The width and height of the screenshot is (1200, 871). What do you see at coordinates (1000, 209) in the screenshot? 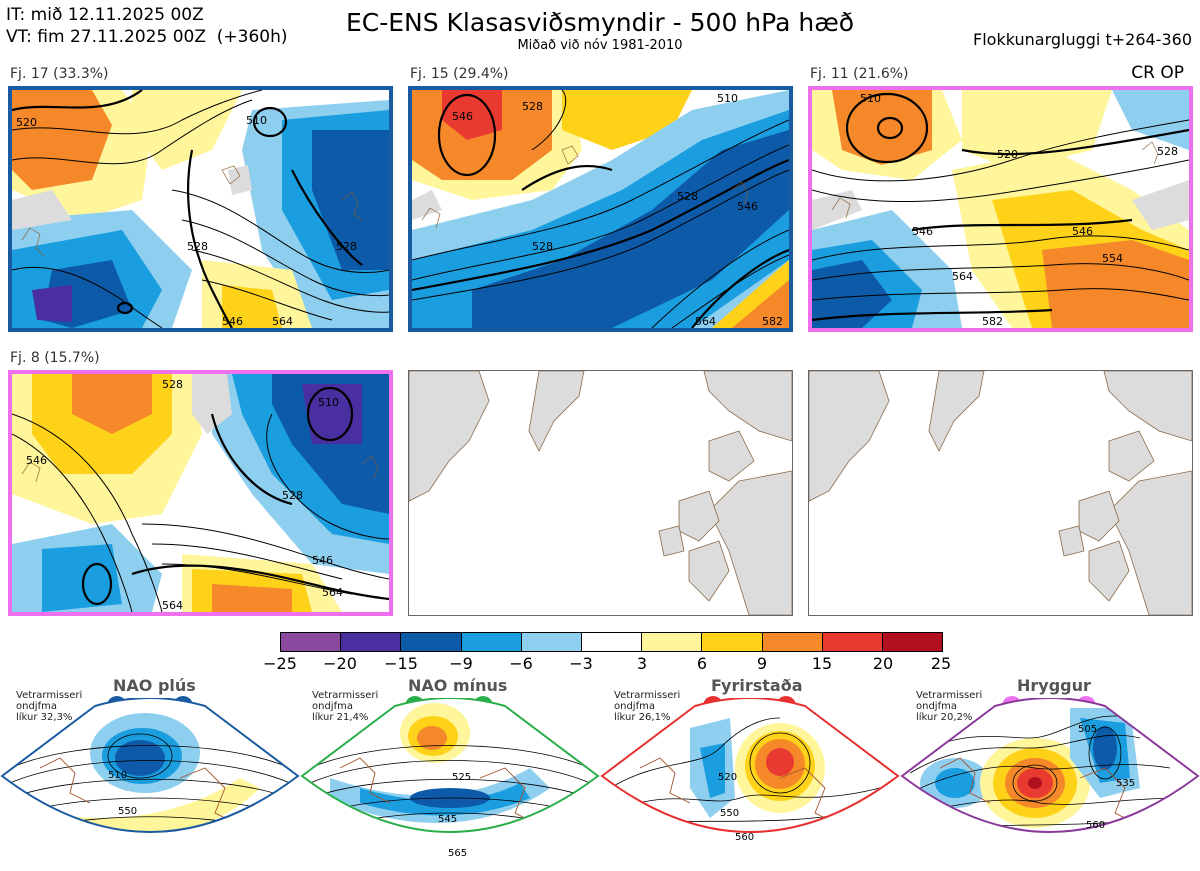
I see `cluster-map-3: 510 520 528 546 546 554 564 582` at bounding box center [1000, 209].